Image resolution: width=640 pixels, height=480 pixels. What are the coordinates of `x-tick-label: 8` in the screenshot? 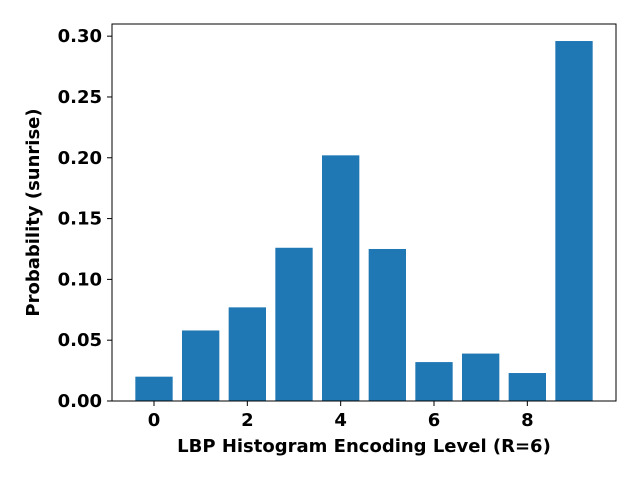 It's located at (527, 420).